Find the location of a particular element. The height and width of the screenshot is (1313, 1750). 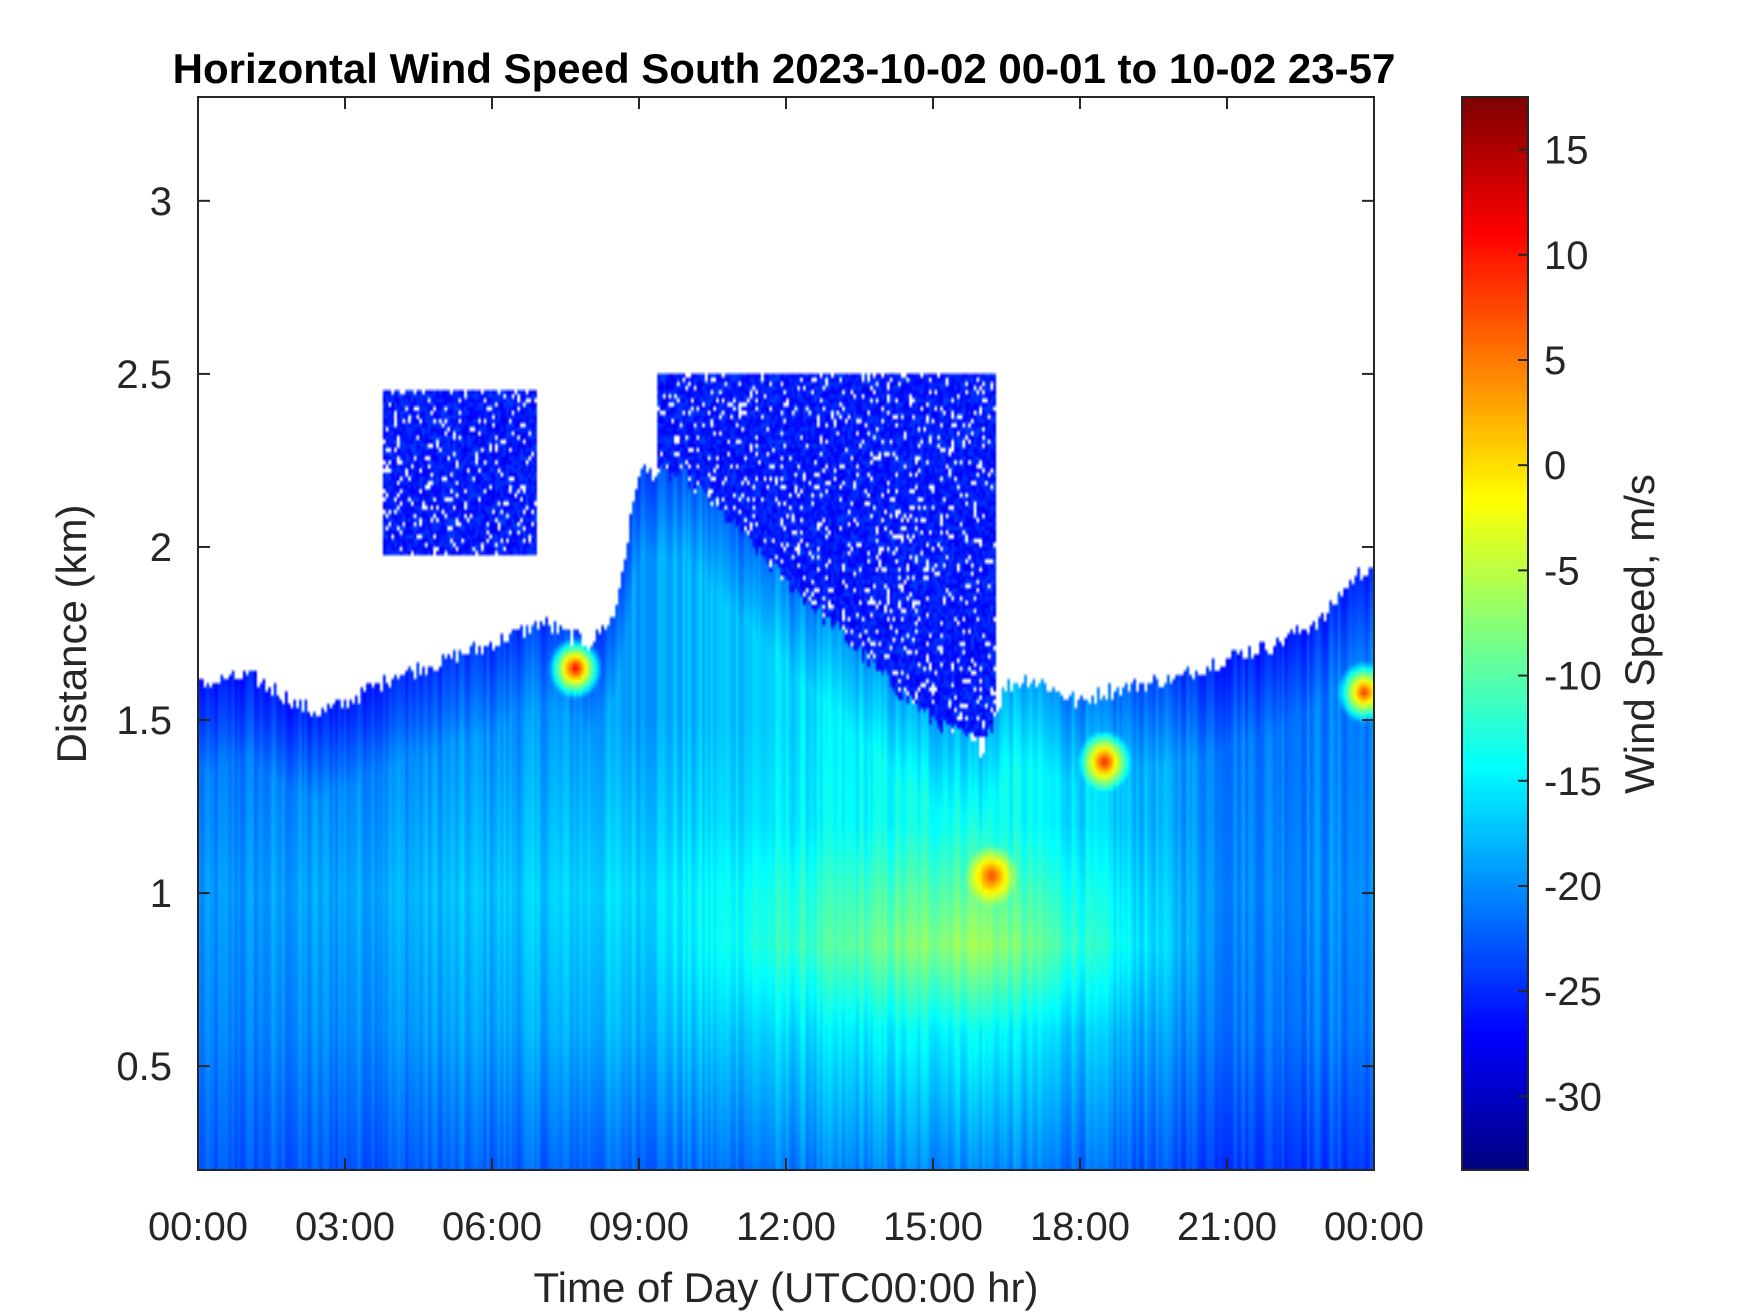

colorbar: 15 10 5 0 -5 -10 -15 -20 -25 -30 is located at coordinates (1531, 633).